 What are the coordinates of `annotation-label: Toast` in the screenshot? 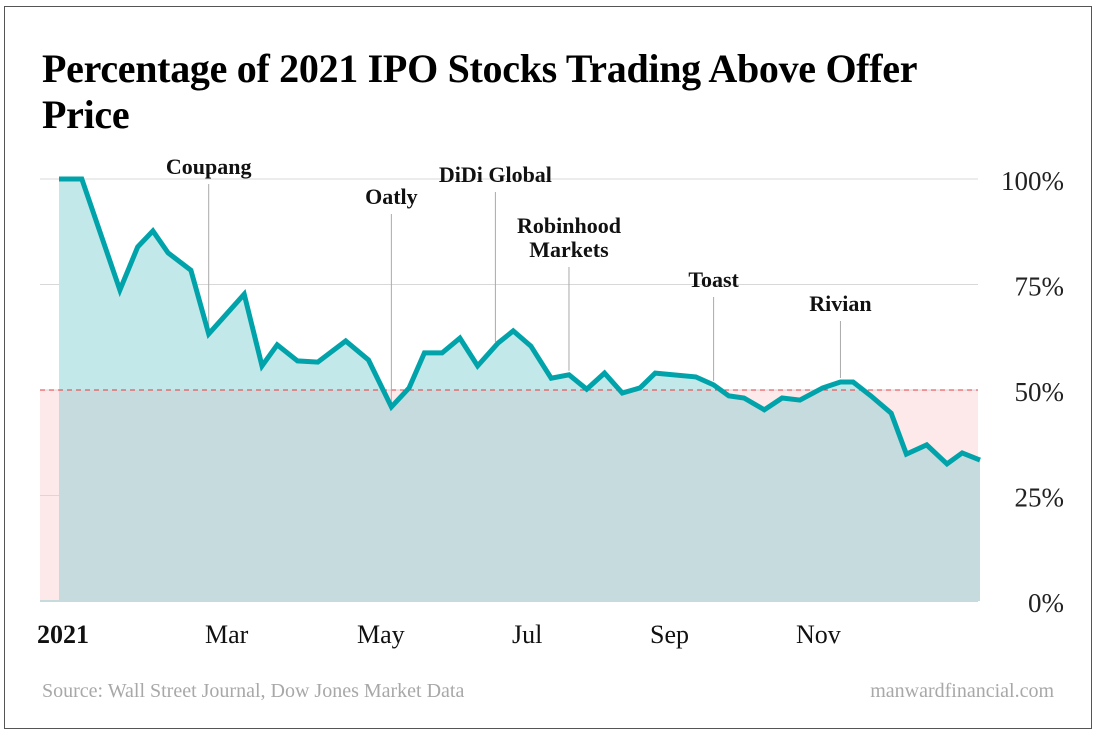 It's located at (713, 279).